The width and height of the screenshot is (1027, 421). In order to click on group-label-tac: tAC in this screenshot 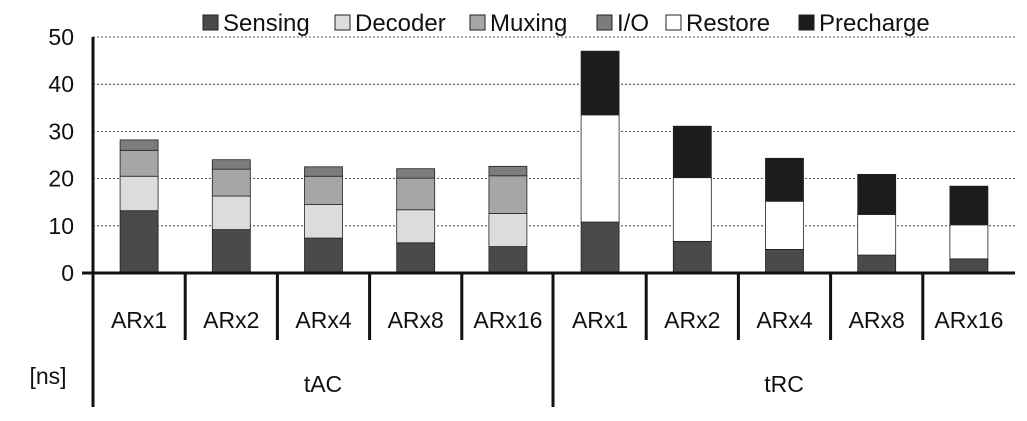, I will do `click(323, 384)`.